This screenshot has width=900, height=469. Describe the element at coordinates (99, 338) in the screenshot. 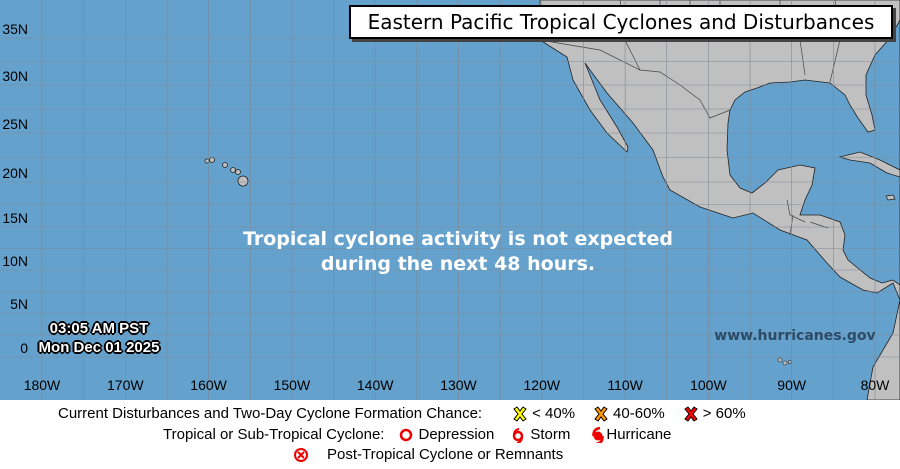

I see `timestamp: 03:05 AM PST Mon Dec 01 2025` at that location.